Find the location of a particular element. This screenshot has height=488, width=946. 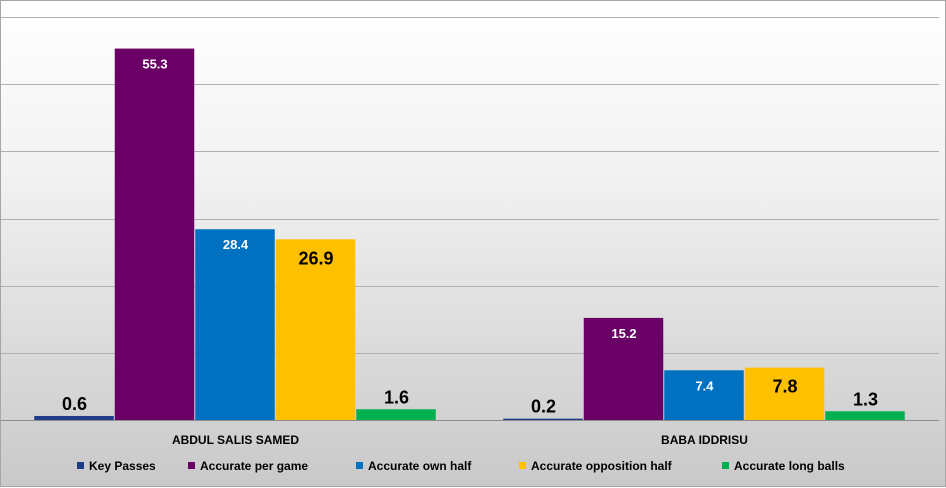

legend-label: Key Passes is located at coordinates (122, 466).